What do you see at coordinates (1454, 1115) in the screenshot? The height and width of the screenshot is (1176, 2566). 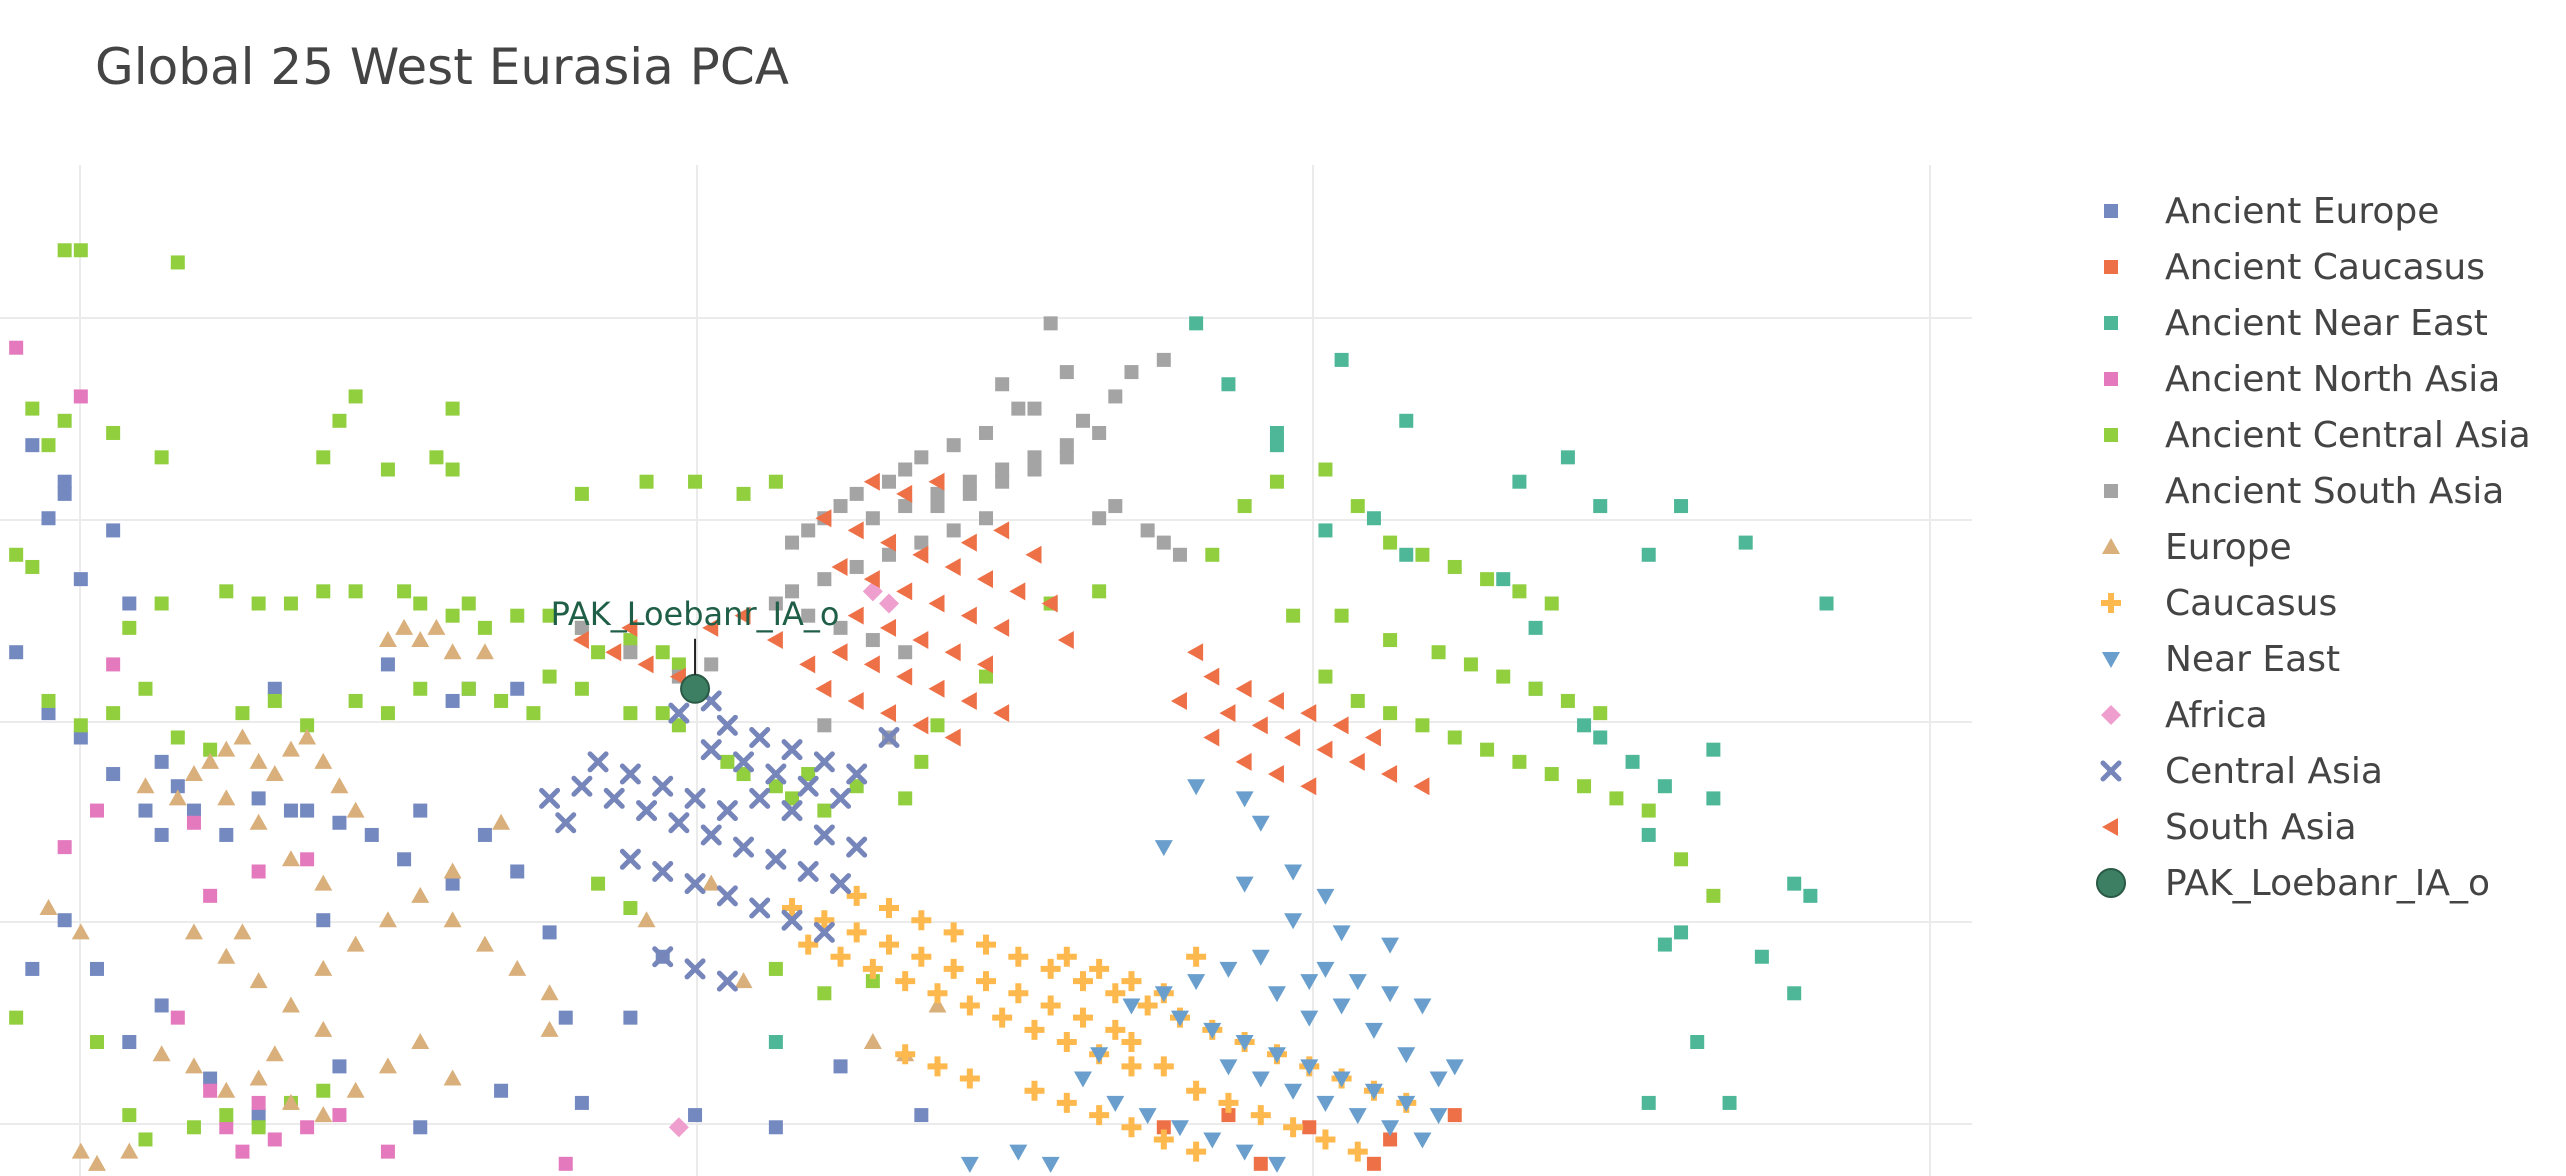 I see `data-point-ancient-caucasus` at bounding box center [1454, 1115].